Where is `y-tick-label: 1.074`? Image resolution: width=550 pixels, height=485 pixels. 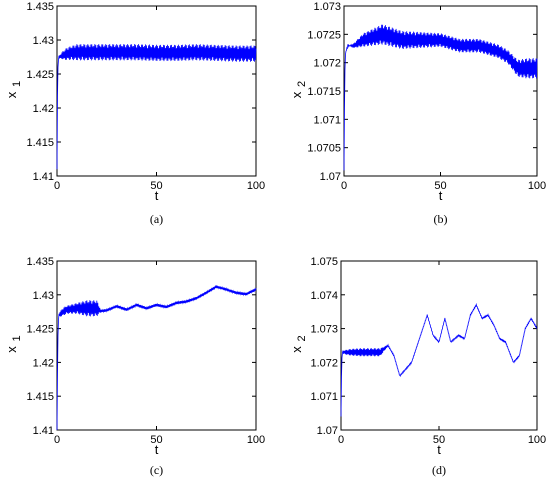 y-tick-label: 1.074 is located at coordinates (324, 296).